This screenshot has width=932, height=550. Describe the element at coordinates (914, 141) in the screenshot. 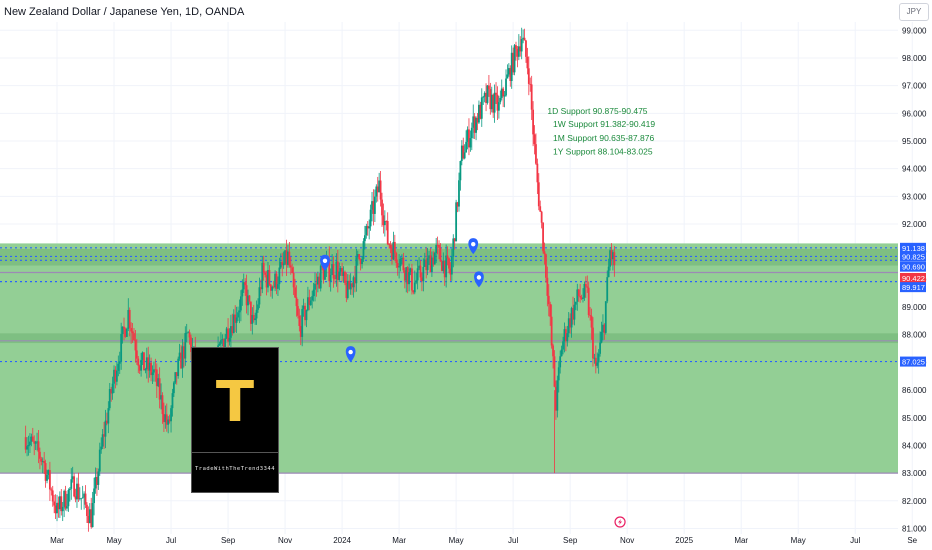

I see `price-tick-label: 95.000` at that location.